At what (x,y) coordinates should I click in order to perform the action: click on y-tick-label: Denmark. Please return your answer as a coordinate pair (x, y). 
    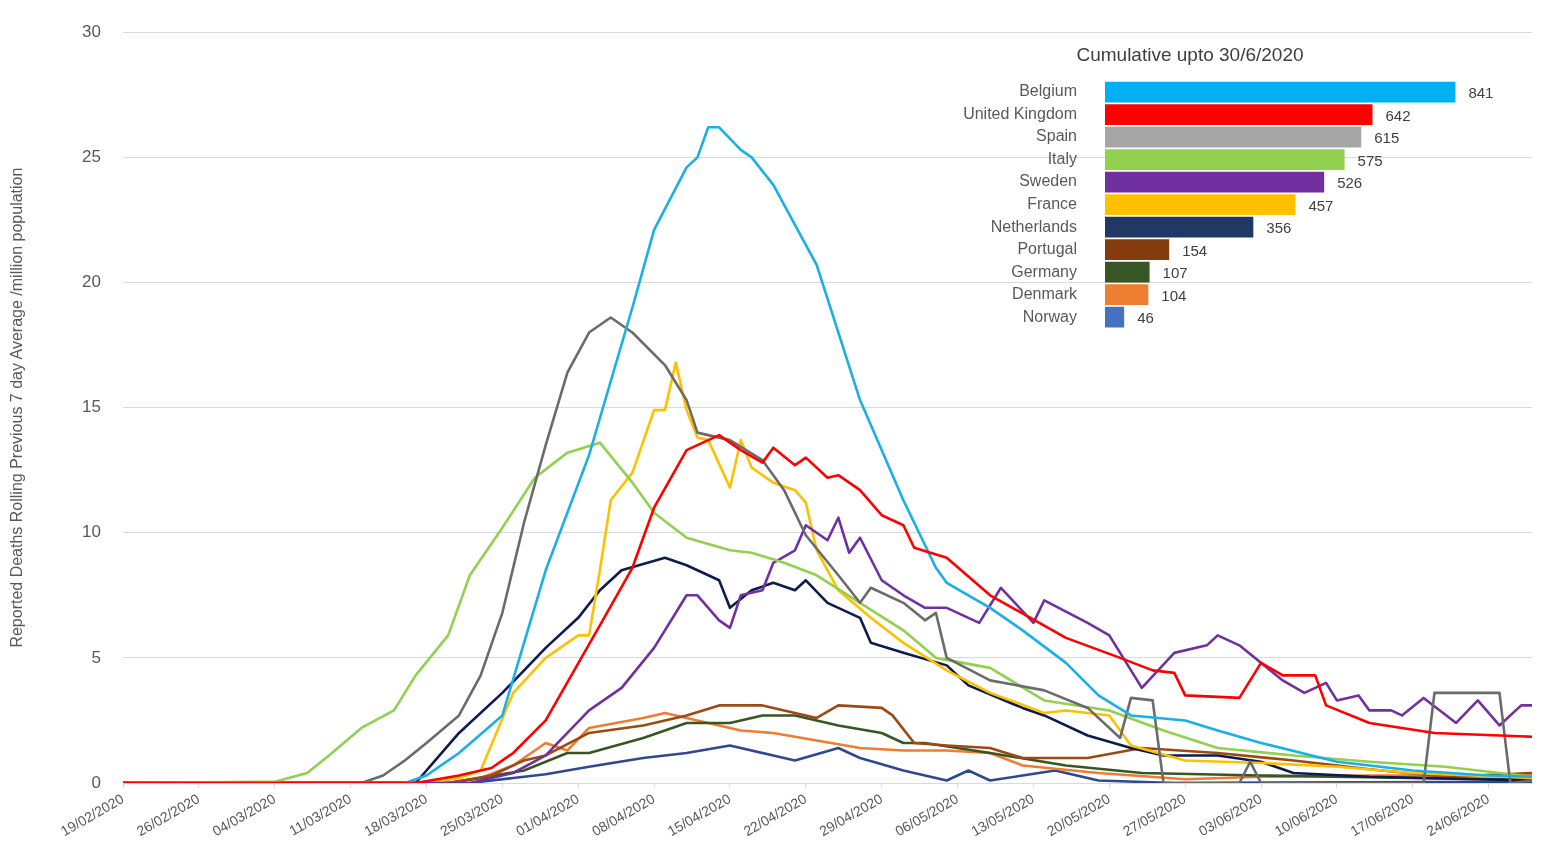
    Looking at the image, I should click on (1045, 294).